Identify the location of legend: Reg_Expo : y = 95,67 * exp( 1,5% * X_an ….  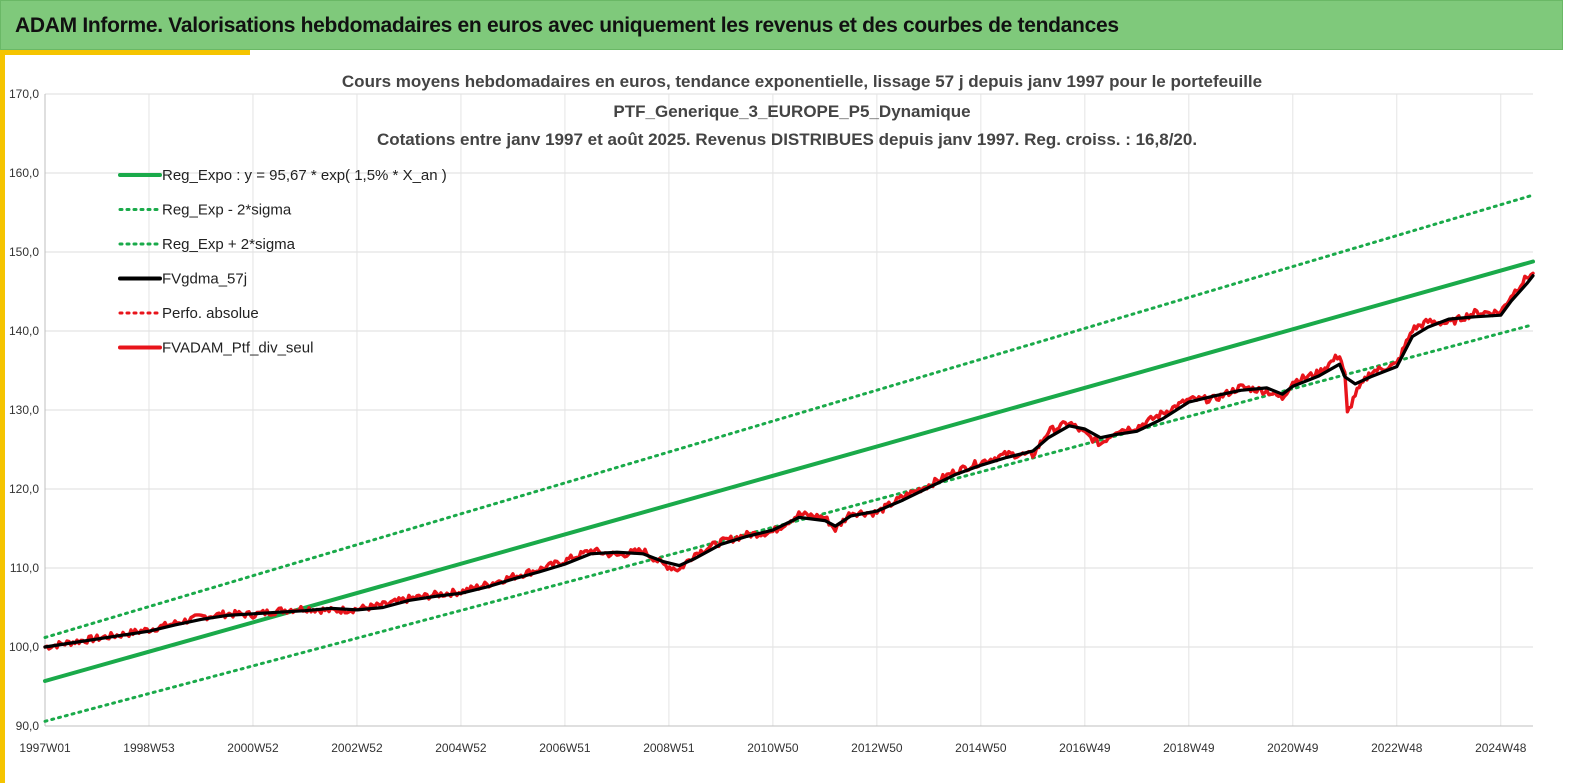
(282, 262).